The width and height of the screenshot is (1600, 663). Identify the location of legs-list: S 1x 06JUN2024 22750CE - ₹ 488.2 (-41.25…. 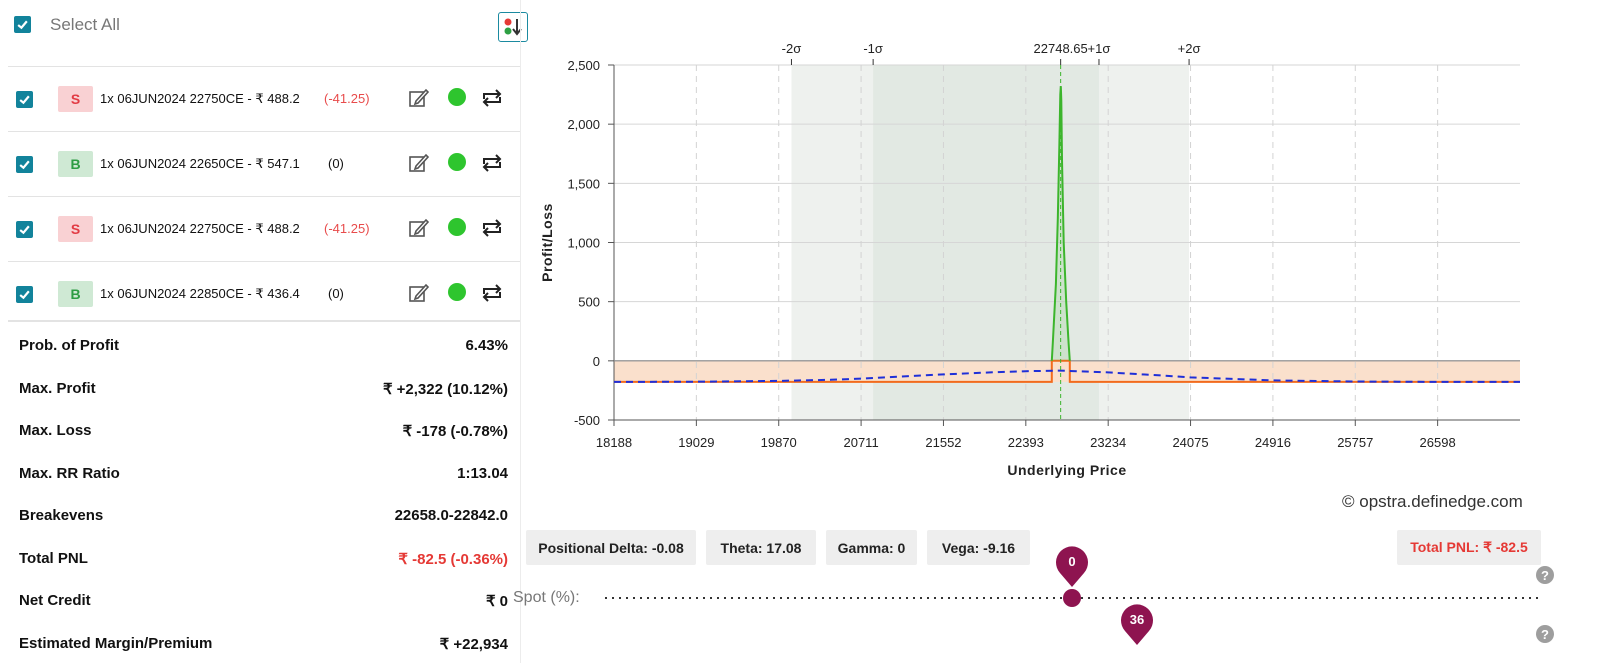
(264, 196).